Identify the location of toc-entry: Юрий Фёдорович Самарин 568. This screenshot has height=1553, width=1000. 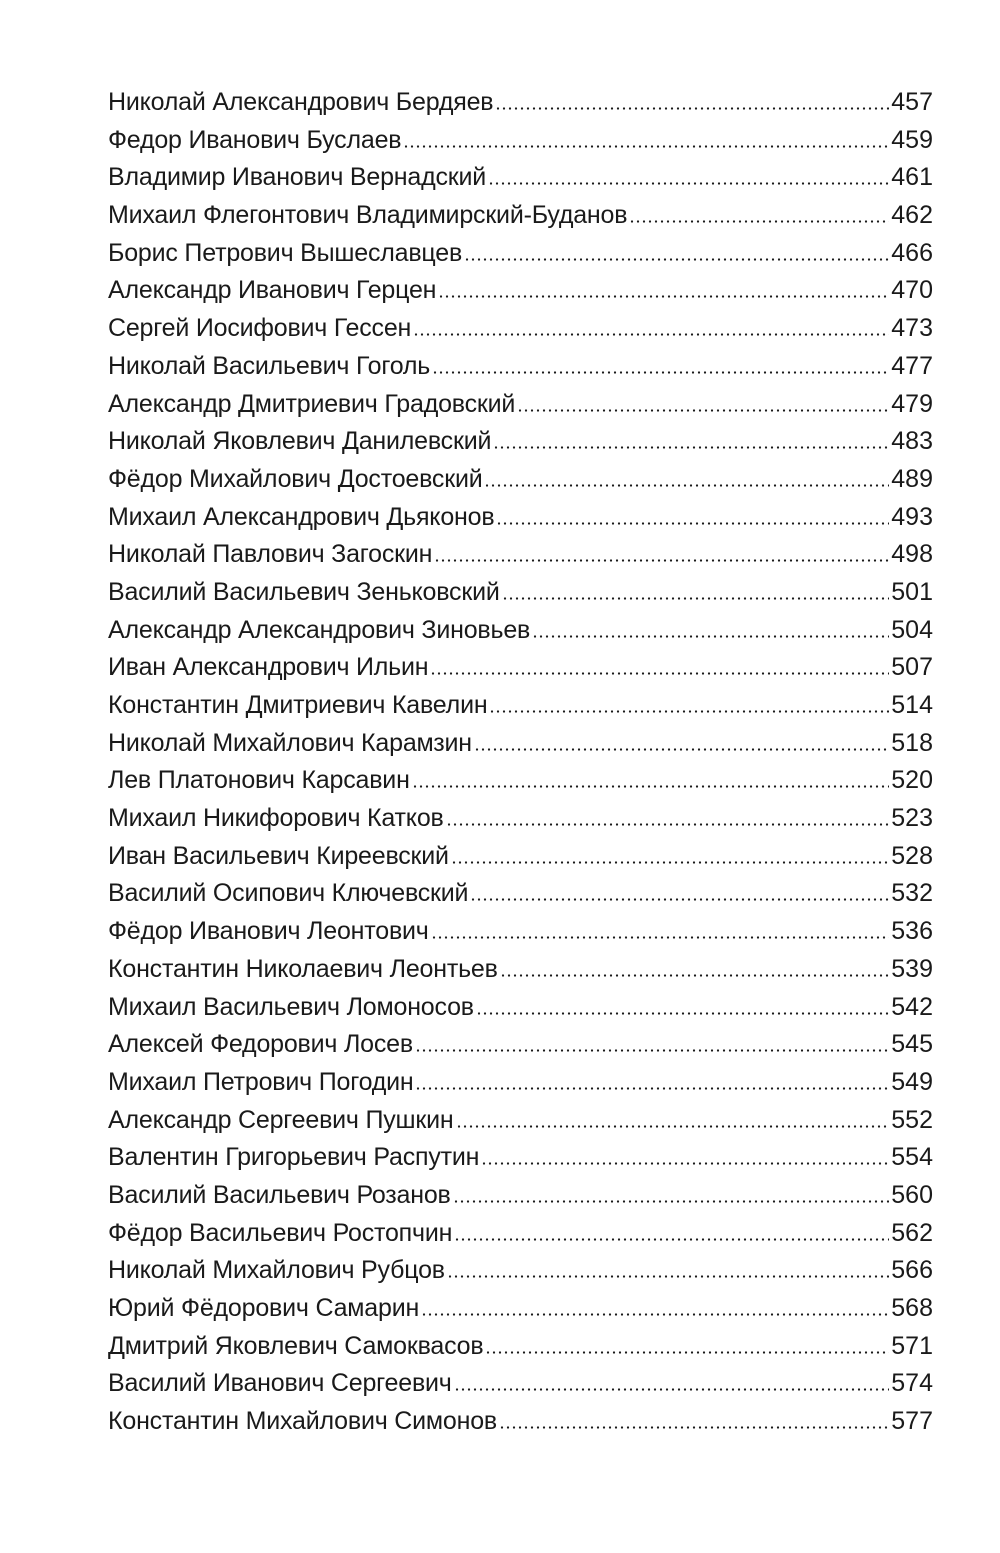
(520, 1309).